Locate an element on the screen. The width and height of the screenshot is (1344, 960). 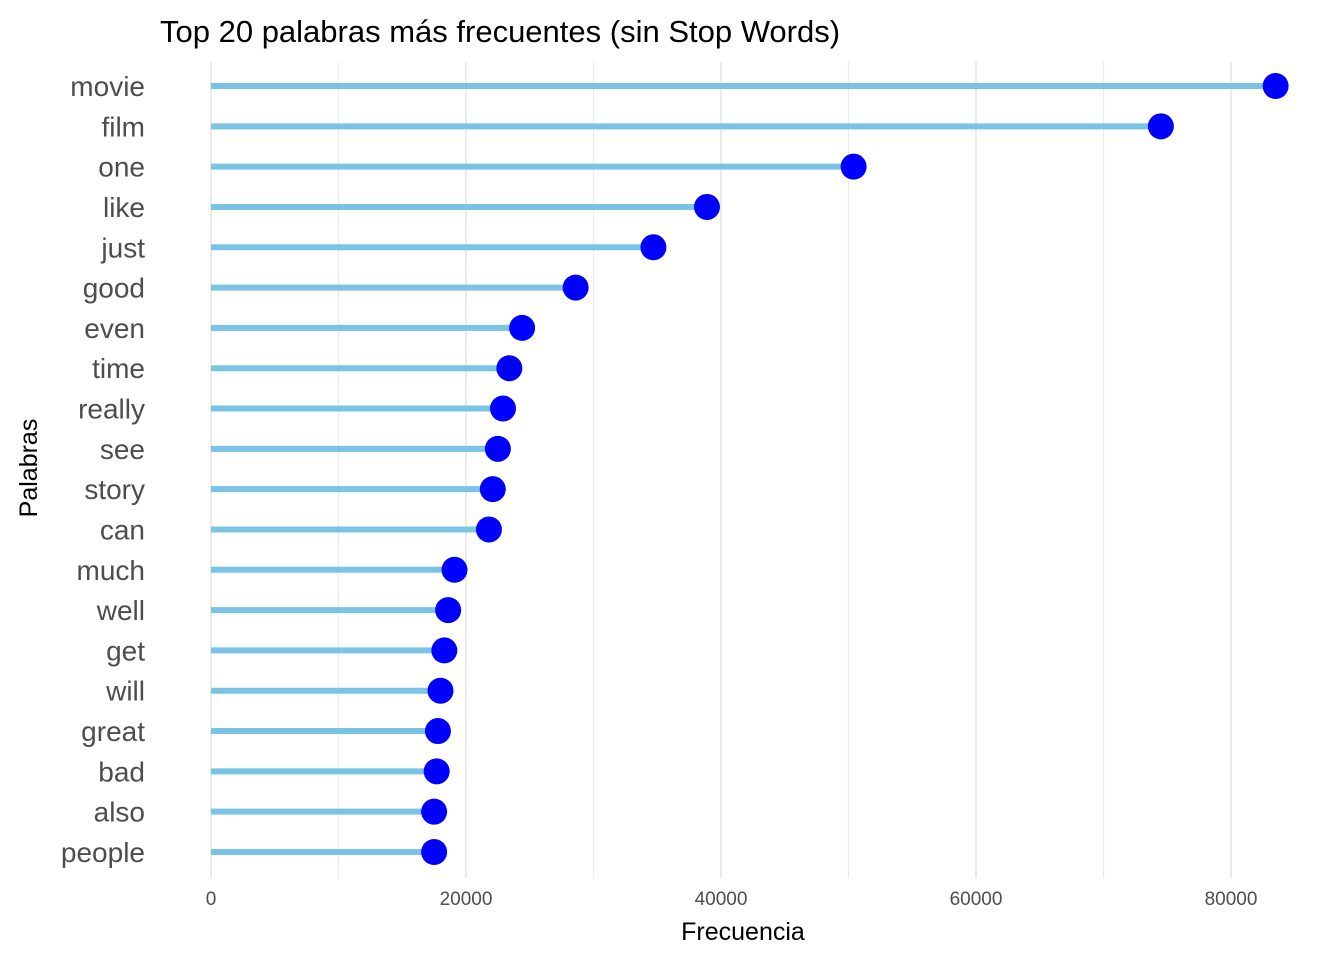
y-category-label: can is located at coordinates (122, 529).